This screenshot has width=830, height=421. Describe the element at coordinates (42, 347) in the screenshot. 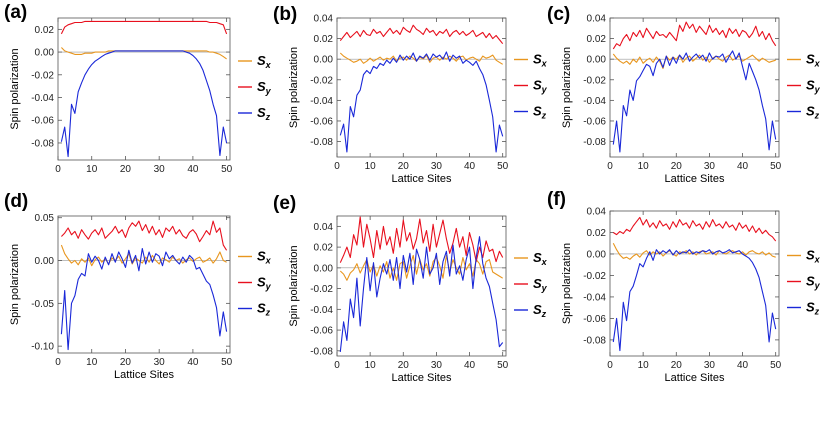

I see `y-tick-label: -0.10` at that location.